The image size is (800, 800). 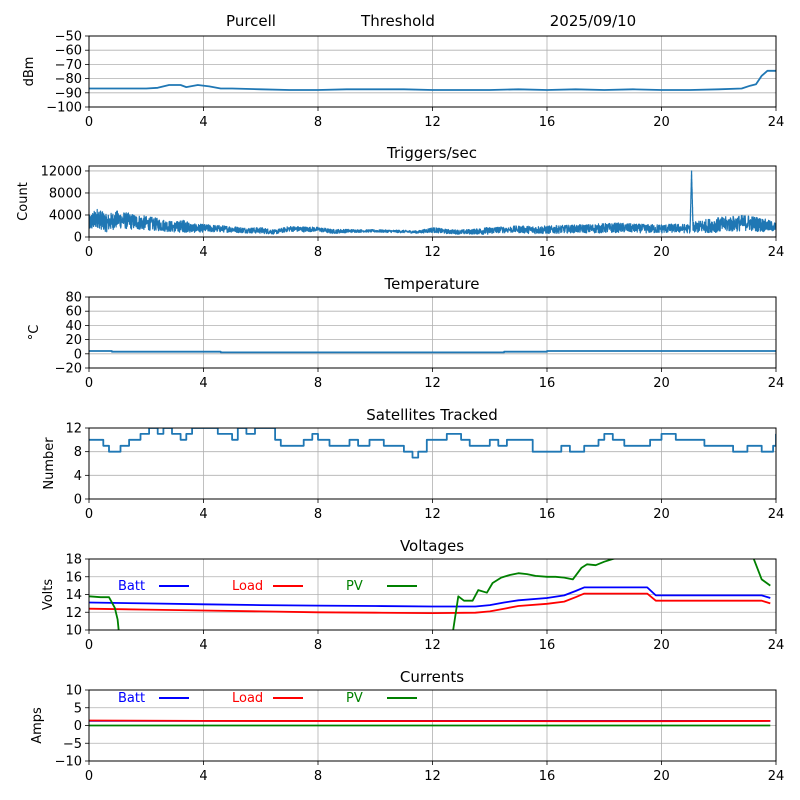 I want to click on panel-title: Voltages, so click(x=432, y=546).